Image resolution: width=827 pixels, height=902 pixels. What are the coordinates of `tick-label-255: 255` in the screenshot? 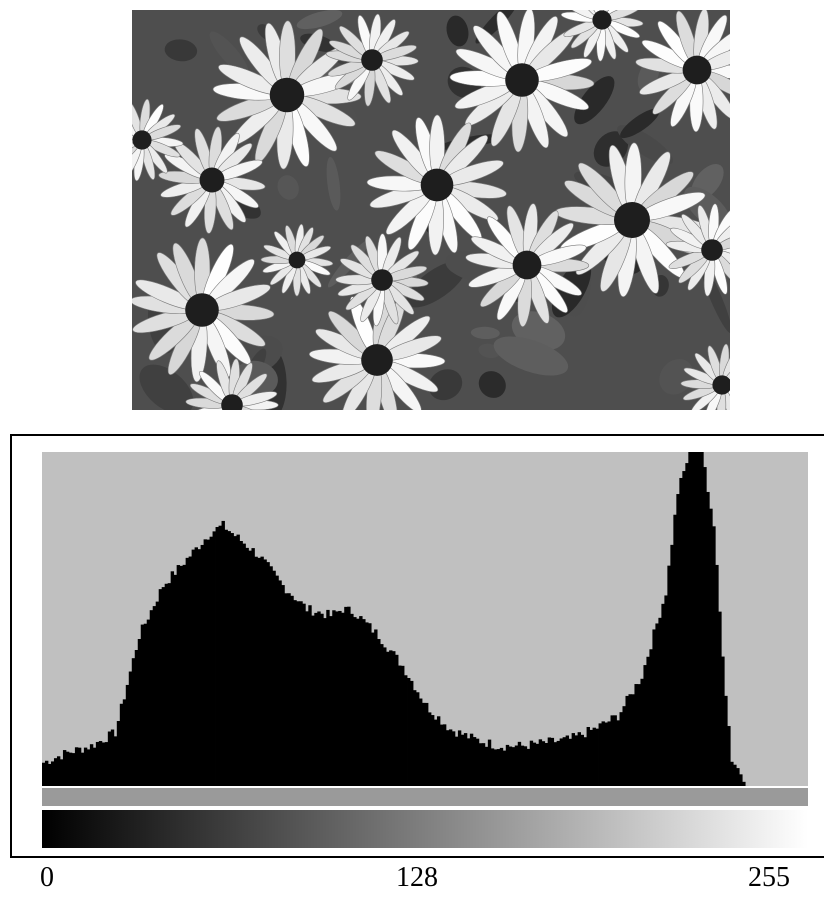 It's located at (769, 877).